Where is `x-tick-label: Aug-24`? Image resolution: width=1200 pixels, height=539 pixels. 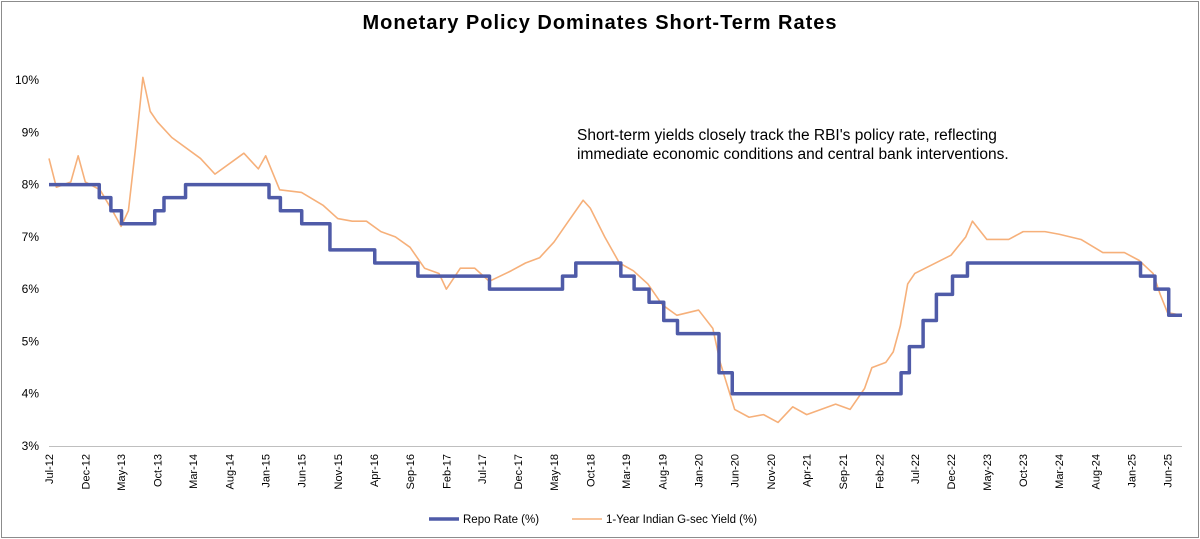 x-tick-label: Aug-24 is located at coordinates (1096, 471).